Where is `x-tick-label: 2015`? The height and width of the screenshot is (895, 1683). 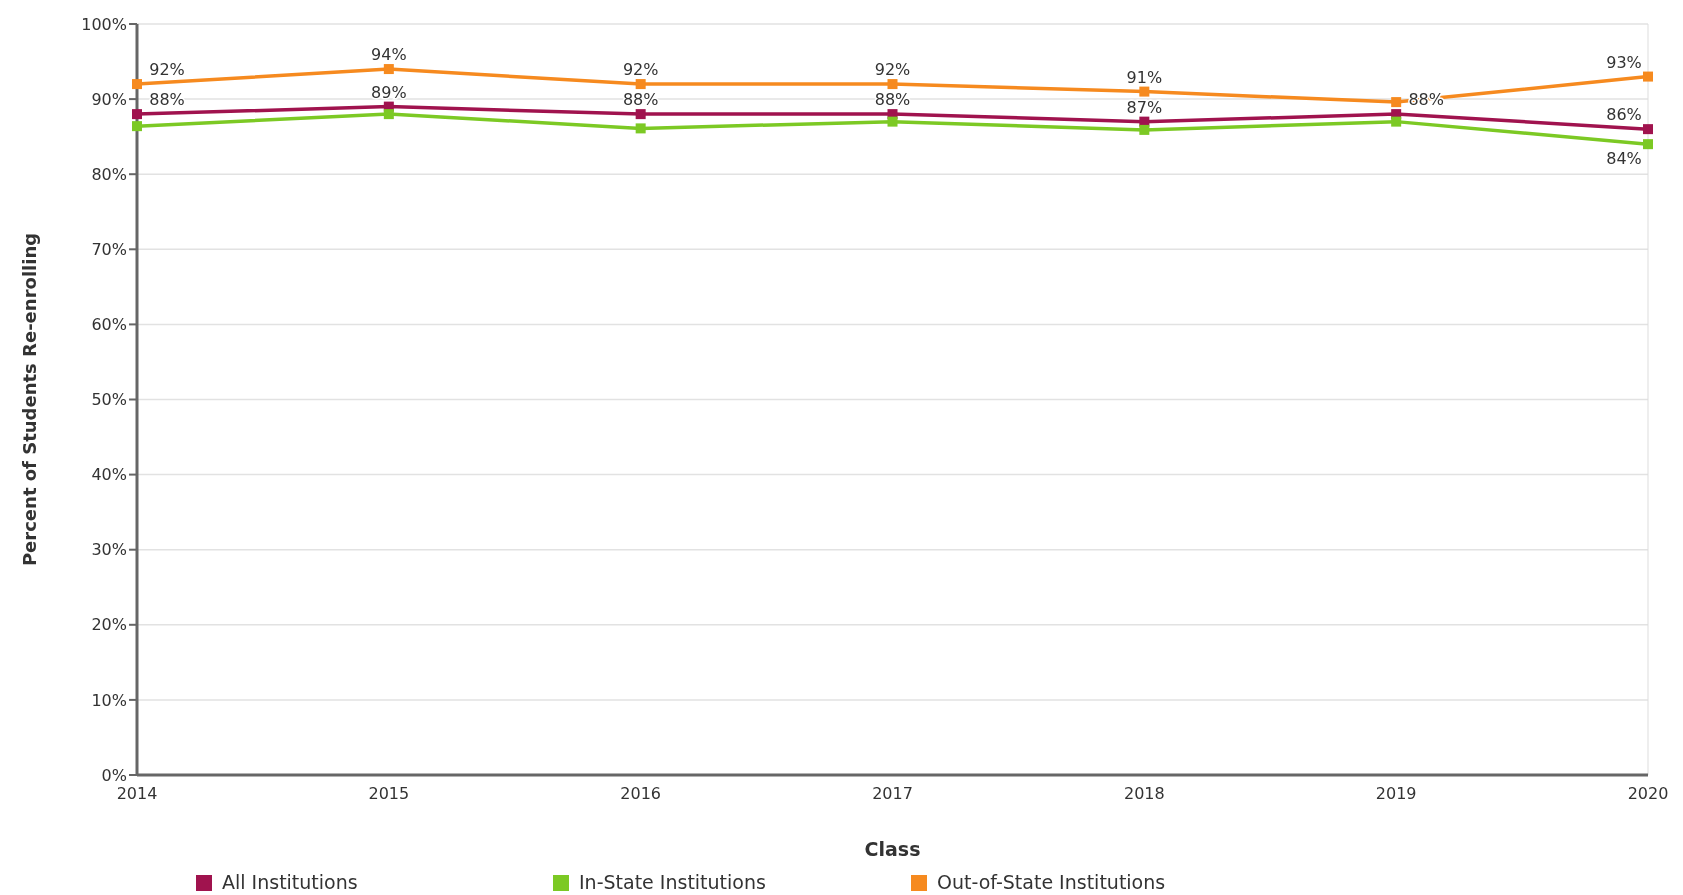
x-tick-label: 2015 is located at coordinates (389, 793).